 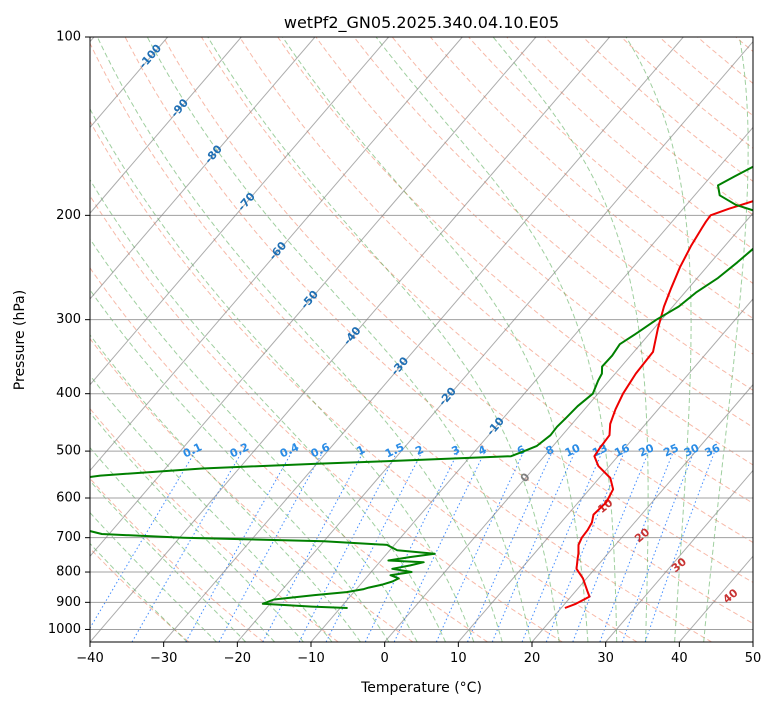 I want to click on y-tick-label: 800, so click(x=68, y=572).